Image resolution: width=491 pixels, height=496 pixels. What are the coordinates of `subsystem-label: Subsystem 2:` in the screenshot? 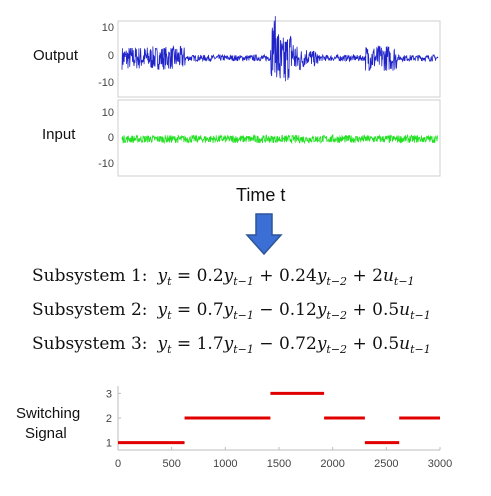 It's located at (90, 310).